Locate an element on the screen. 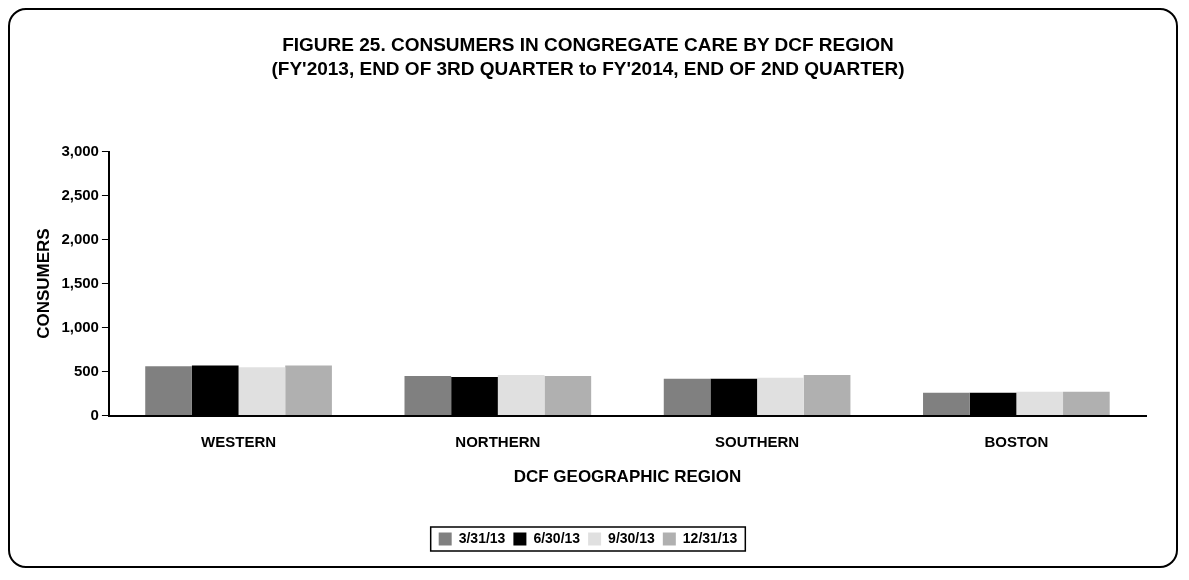 The image size is (1189, 580). legend-label: 9/30/13 is located at coordinates (632, 537).